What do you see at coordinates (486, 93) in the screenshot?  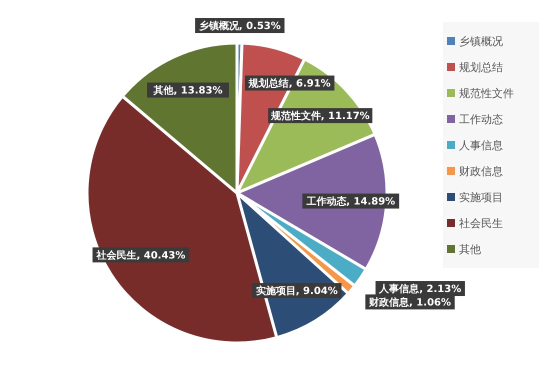 I see `legend-label: 规范性文件` at bounding box center [486, 93].